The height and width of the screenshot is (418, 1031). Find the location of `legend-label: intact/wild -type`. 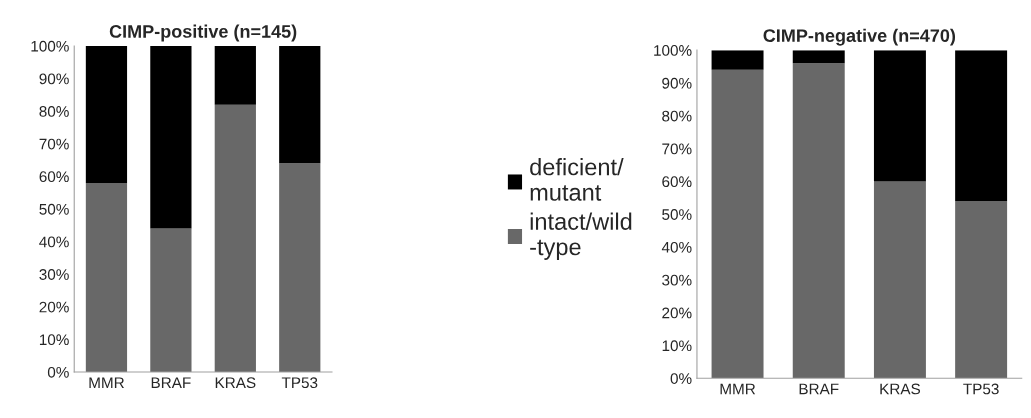

legend-label: intact/wild -type is located at coordinates (581, 236).